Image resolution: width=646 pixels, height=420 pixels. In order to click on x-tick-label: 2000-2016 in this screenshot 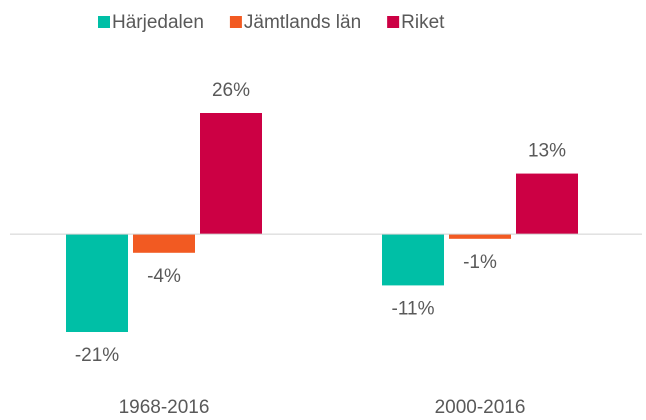, I will do `click(480, 407)`.